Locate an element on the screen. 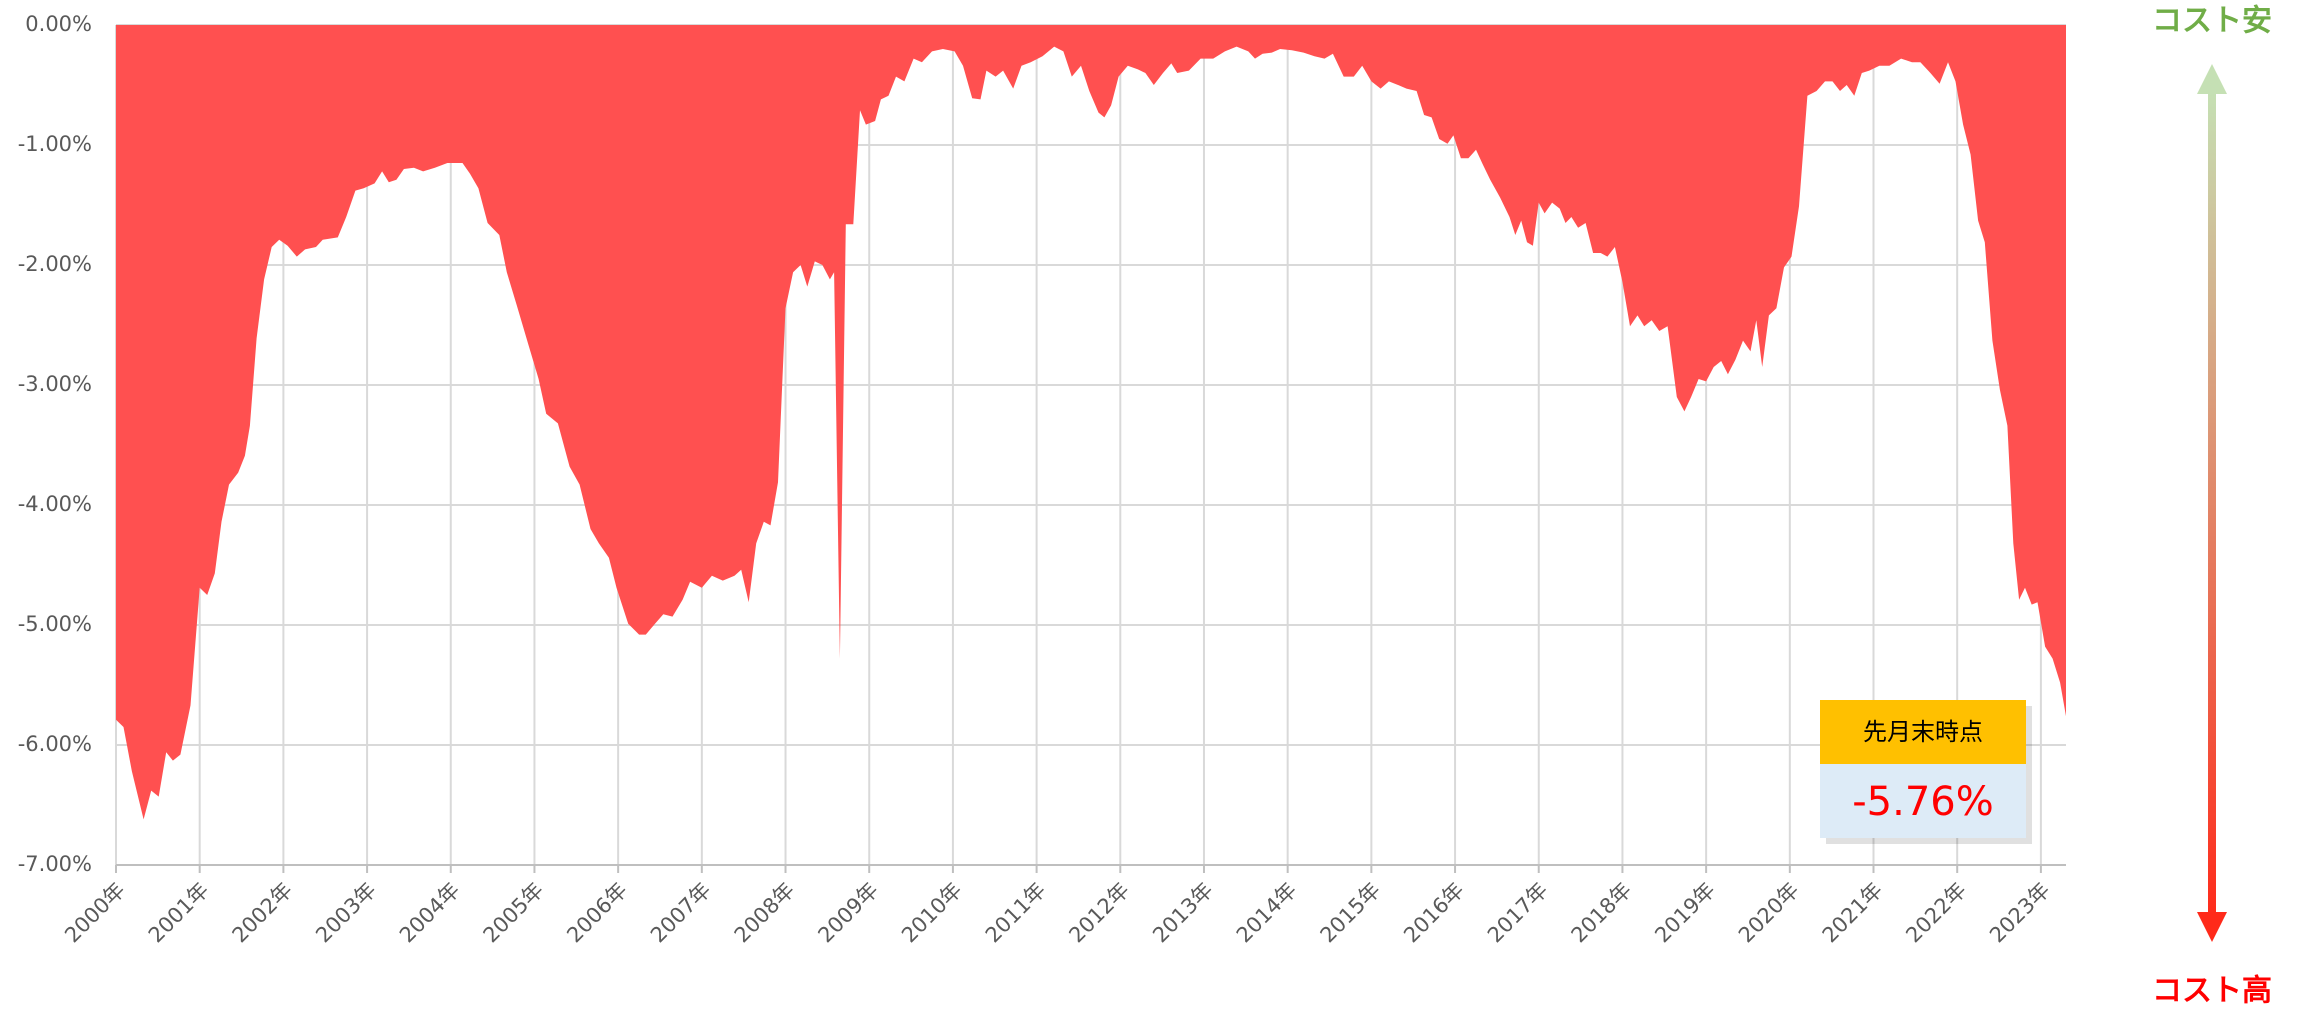 This screenshot has height=1011, width=2302. y-tick-label: -5.00% is located at coordinates (55, 624).